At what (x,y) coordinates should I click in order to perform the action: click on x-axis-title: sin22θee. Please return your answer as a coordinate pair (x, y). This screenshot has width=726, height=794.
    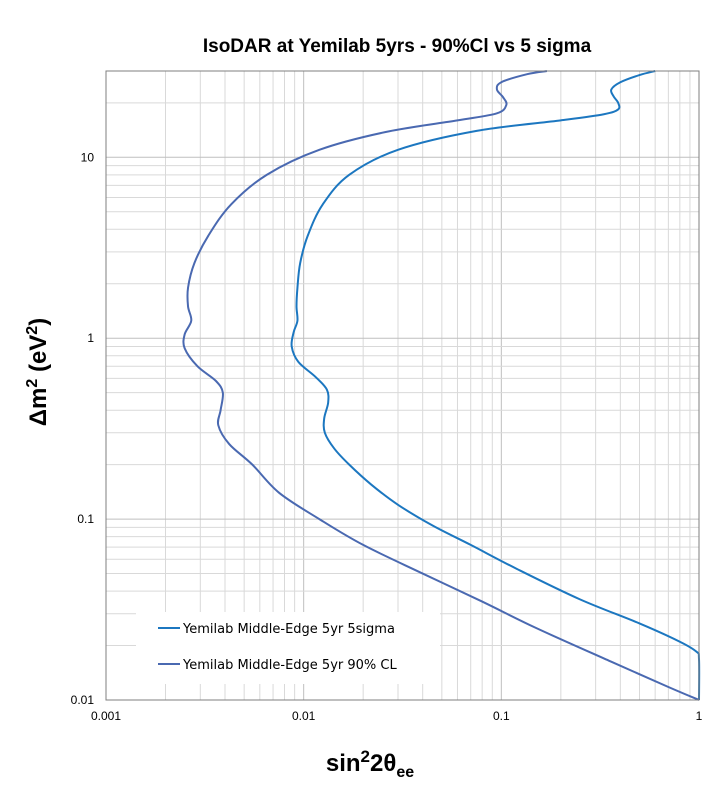
    Looking at the image, I should click on (370, 764).